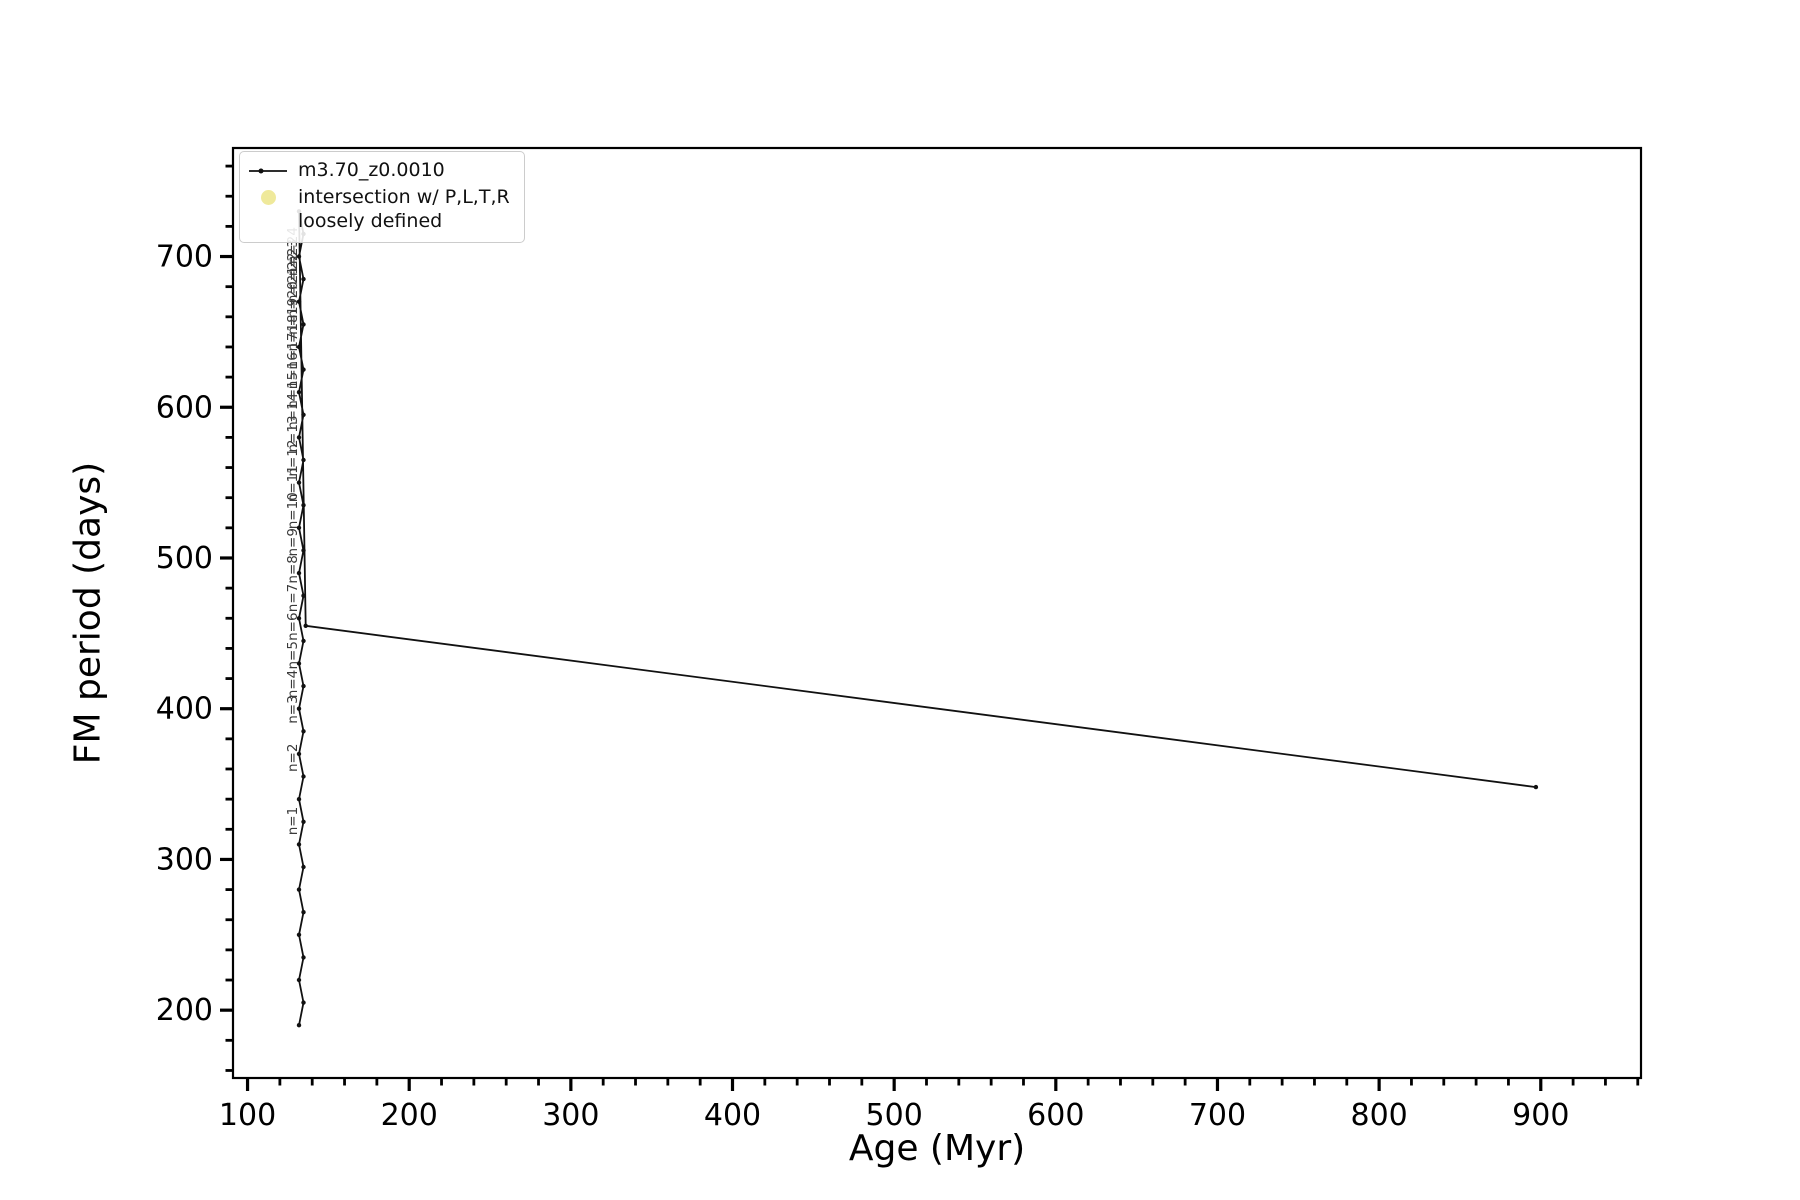  I want to click on intersection-marker-icon, so click(268, 195).